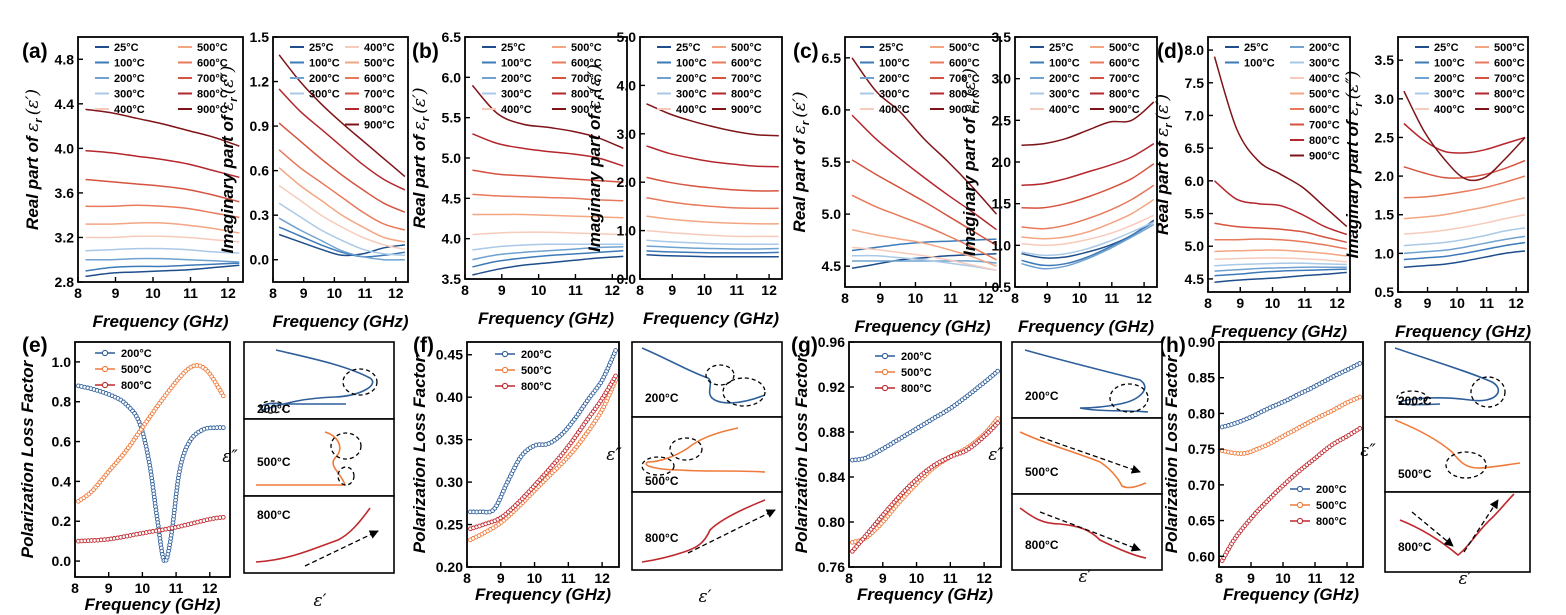 The width and height of the screenshot is (1566, 615). What do you see at coordinates (731, 531) in the screenshot?
I see `dashed-arrow` at bounding box center [731, 531].